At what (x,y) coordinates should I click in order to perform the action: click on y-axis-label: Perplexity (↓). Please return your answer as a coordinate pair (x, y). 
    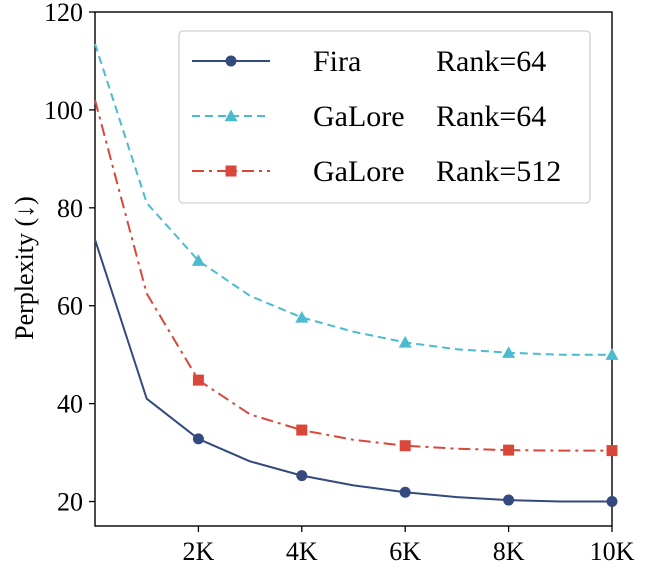
    Looking at the image, I should click on (24, 268).